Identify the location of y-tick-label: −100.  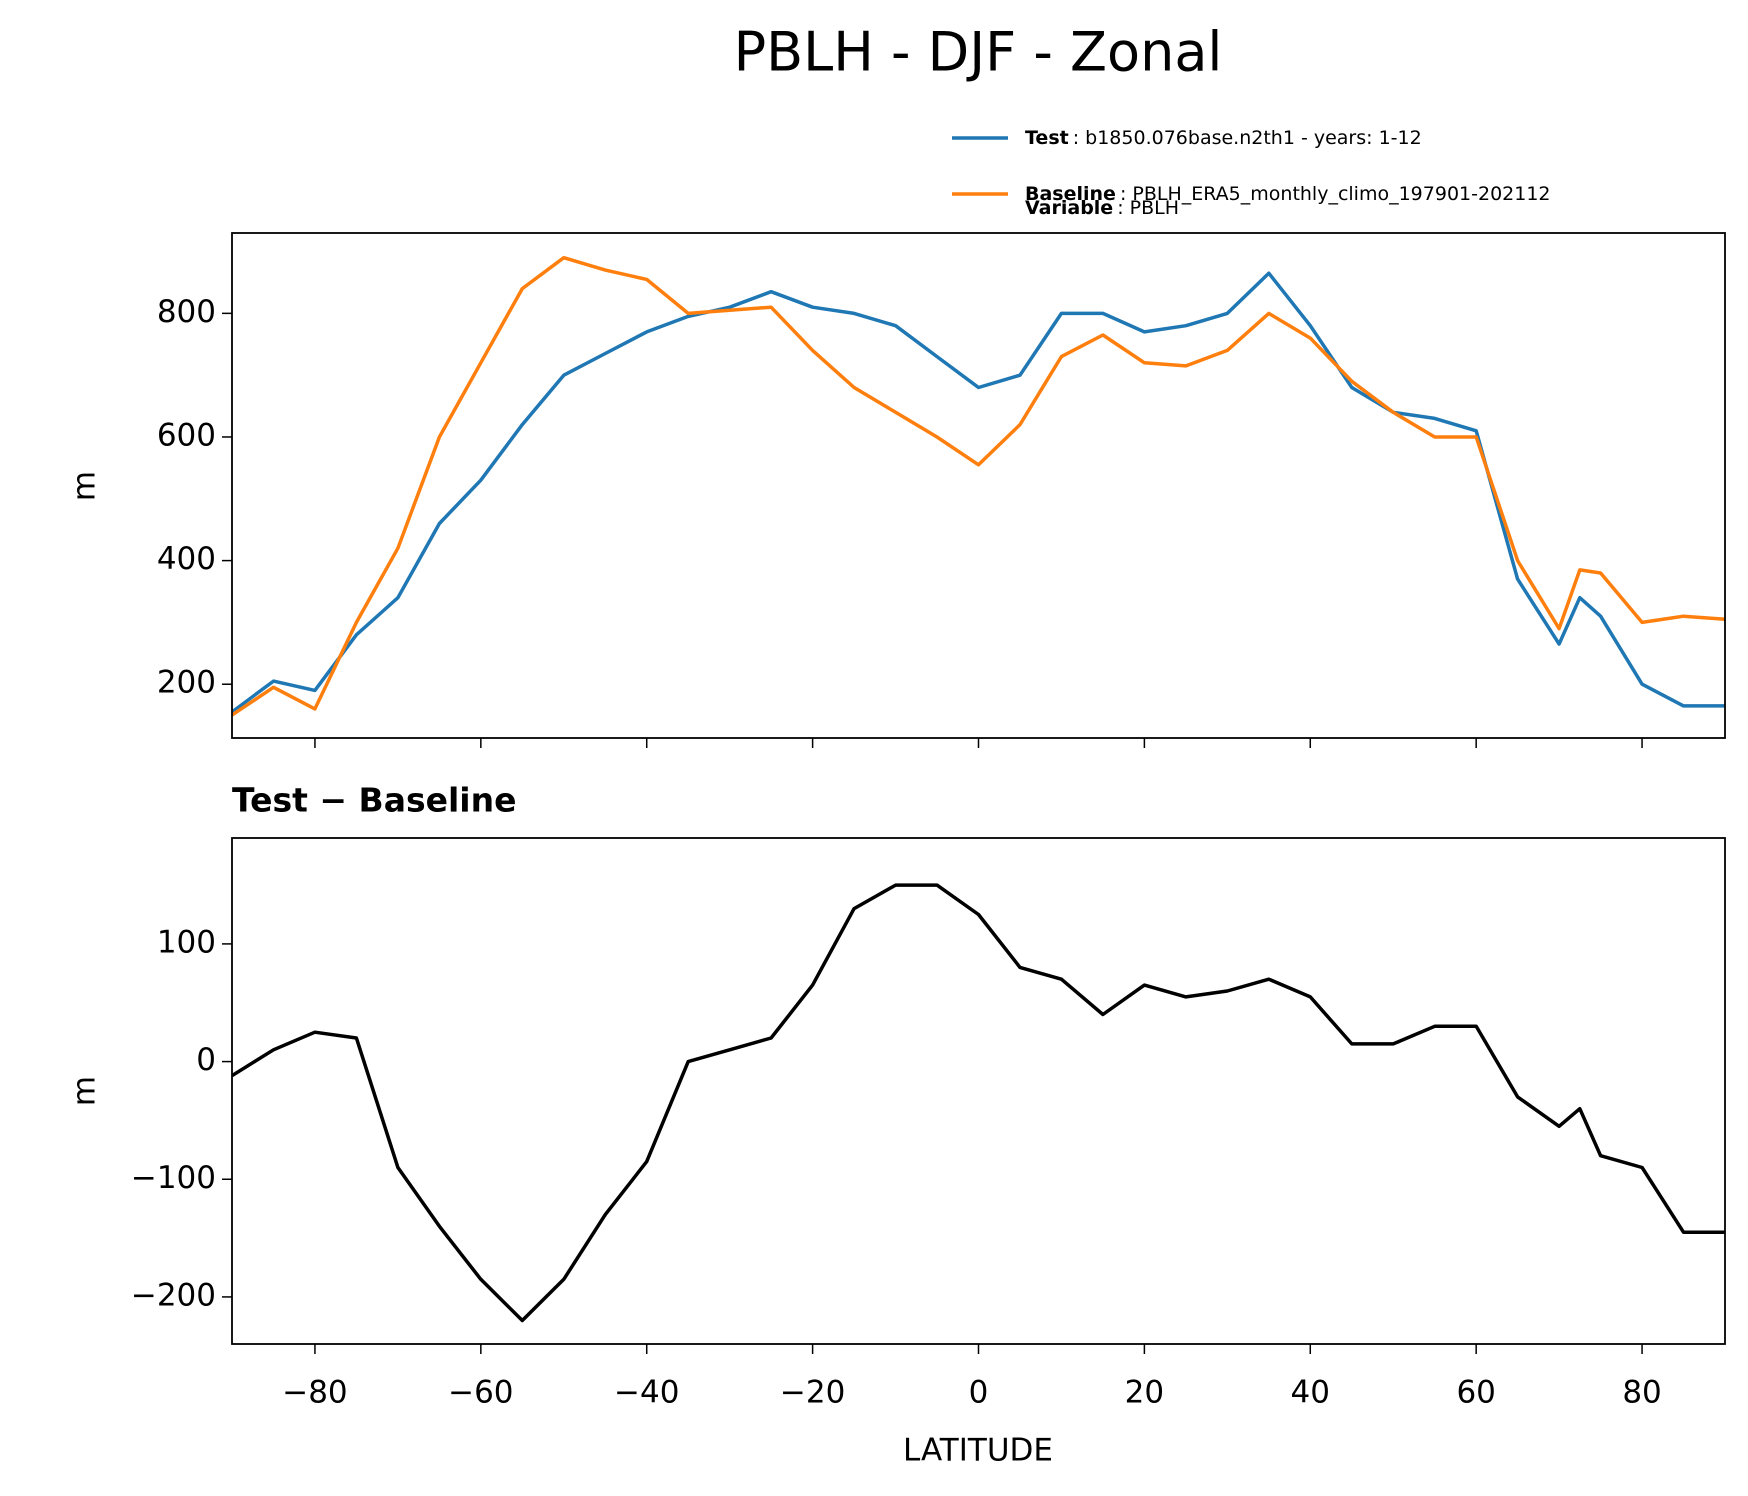
(173, 1178).